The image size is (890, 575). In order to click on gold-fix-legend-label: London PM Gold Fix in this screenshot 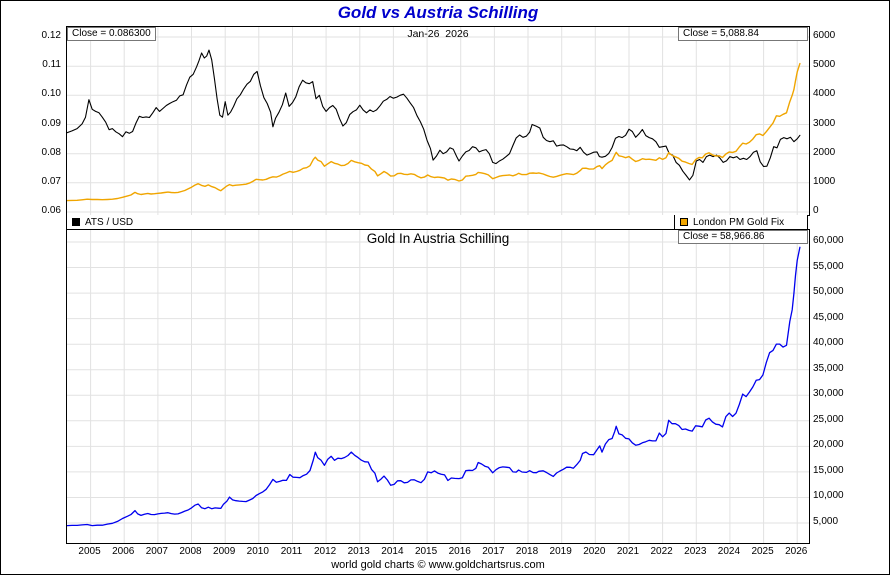, I will do `click(739, 222)`.